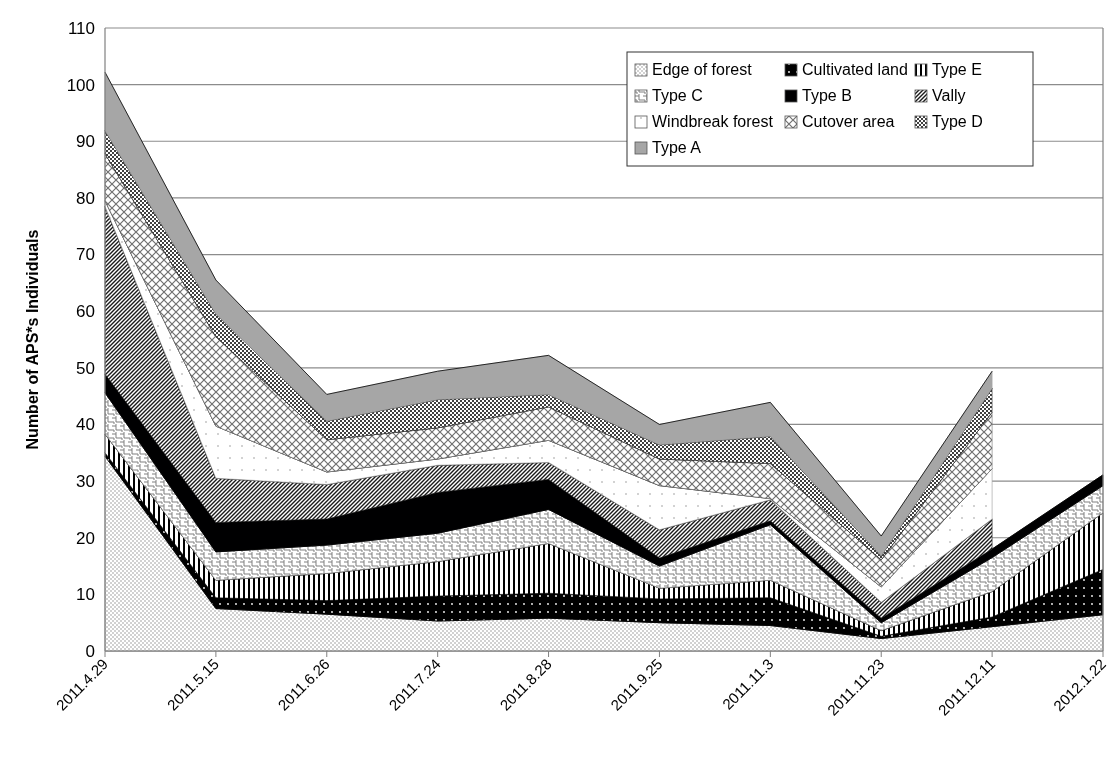  What do you see at coordinates (957, 121) in the screenshot?
I see `legend-label: Type D` at bounding box center [957, 121].